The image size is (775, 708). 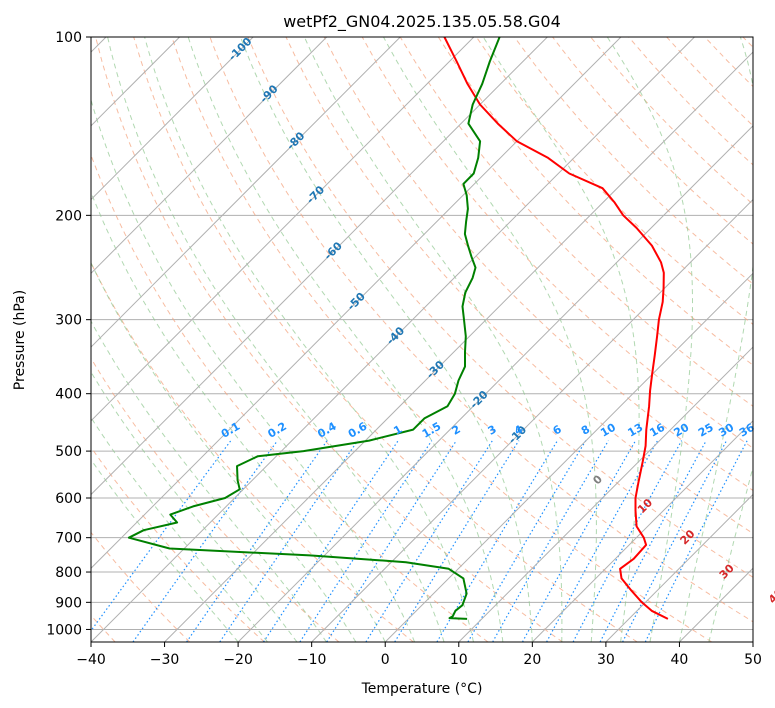 What do you see at coordinates (165, 660) in the screenshot?
I see `x-tick-label: −30` at bounding box center [165, 660].